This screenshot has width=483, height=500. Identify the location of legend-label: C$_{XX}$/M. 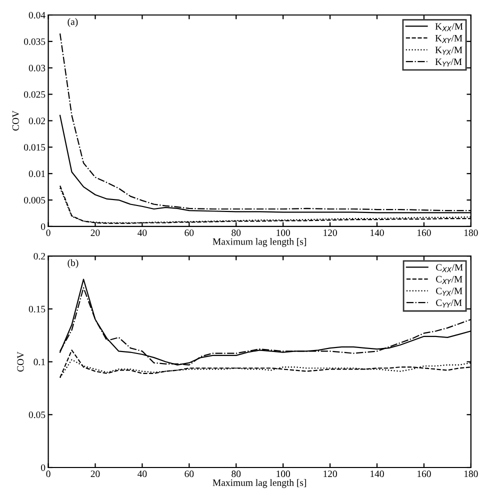
(449, 268).